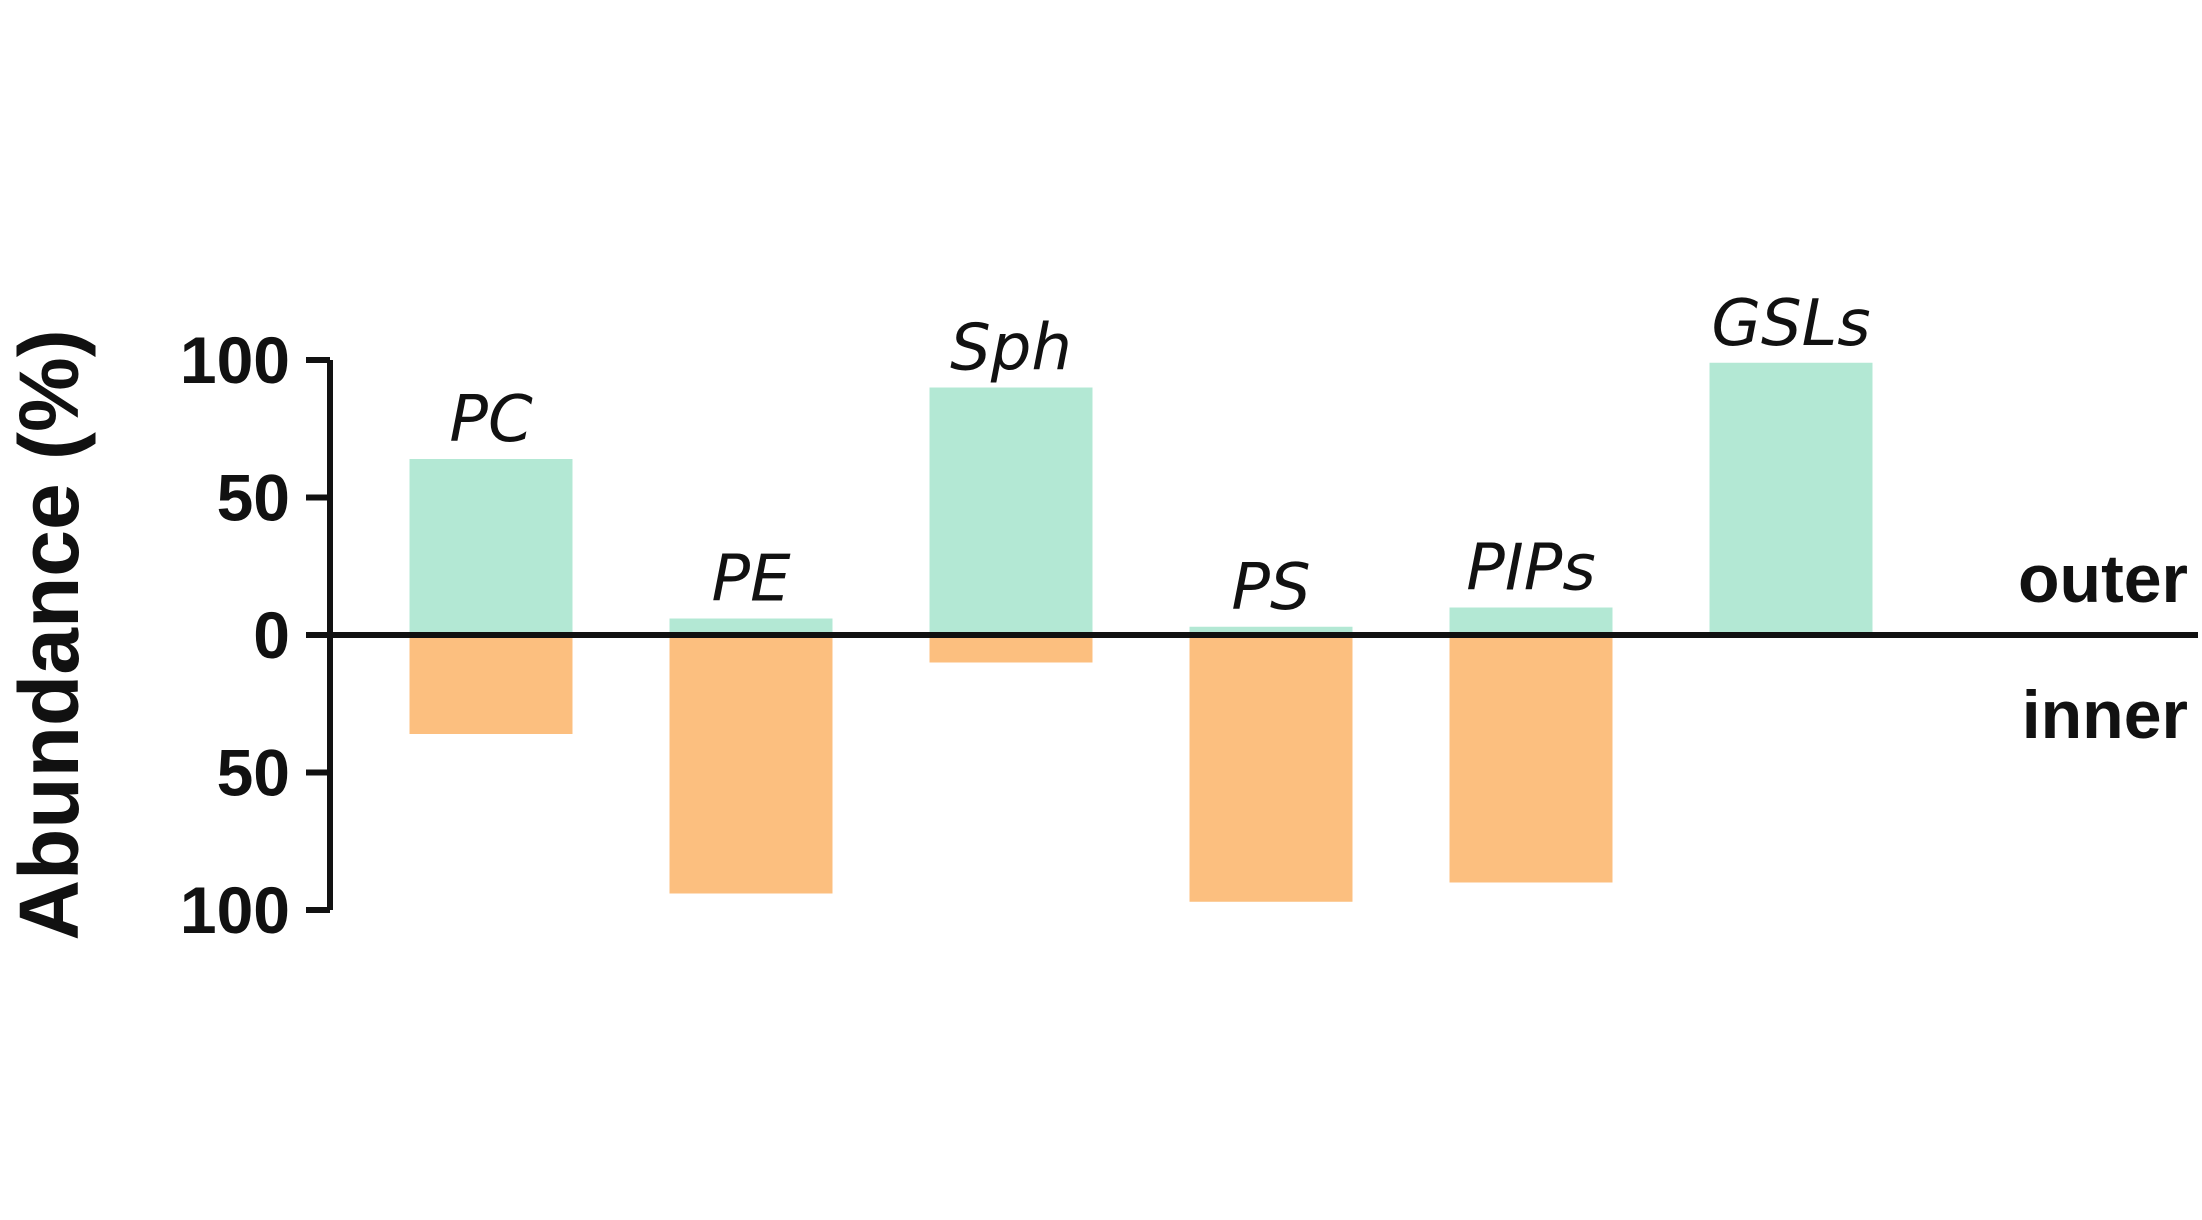 This screenshot has height=1220, width=2202. I want to click on category-label-sph: Sph, so click(1011, 349).